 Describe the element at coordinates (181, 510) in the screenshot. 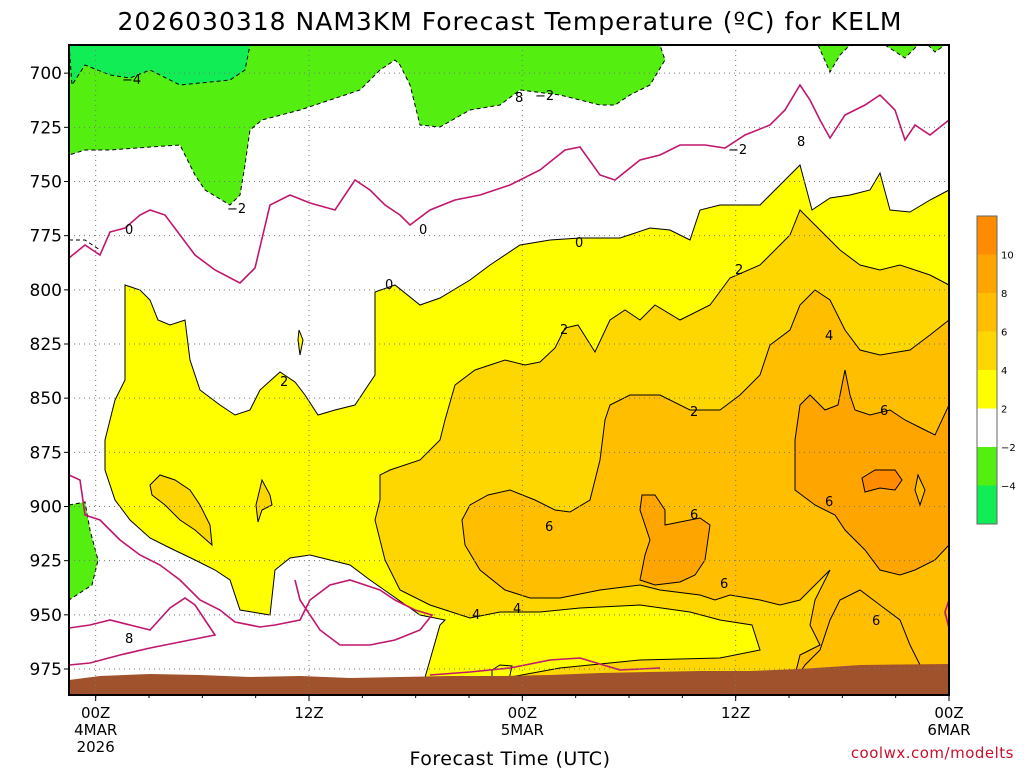

I see `region-plus4-small` at that location.